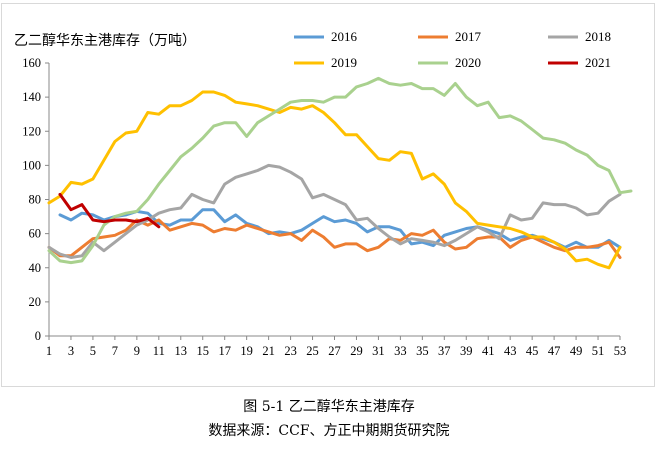 The width and height of the screenshot is (658, 451). What do you see at coordinates (356, 351) in the screenshot?
I see `x-tick-label: 29` at bounding box center [356, 351].